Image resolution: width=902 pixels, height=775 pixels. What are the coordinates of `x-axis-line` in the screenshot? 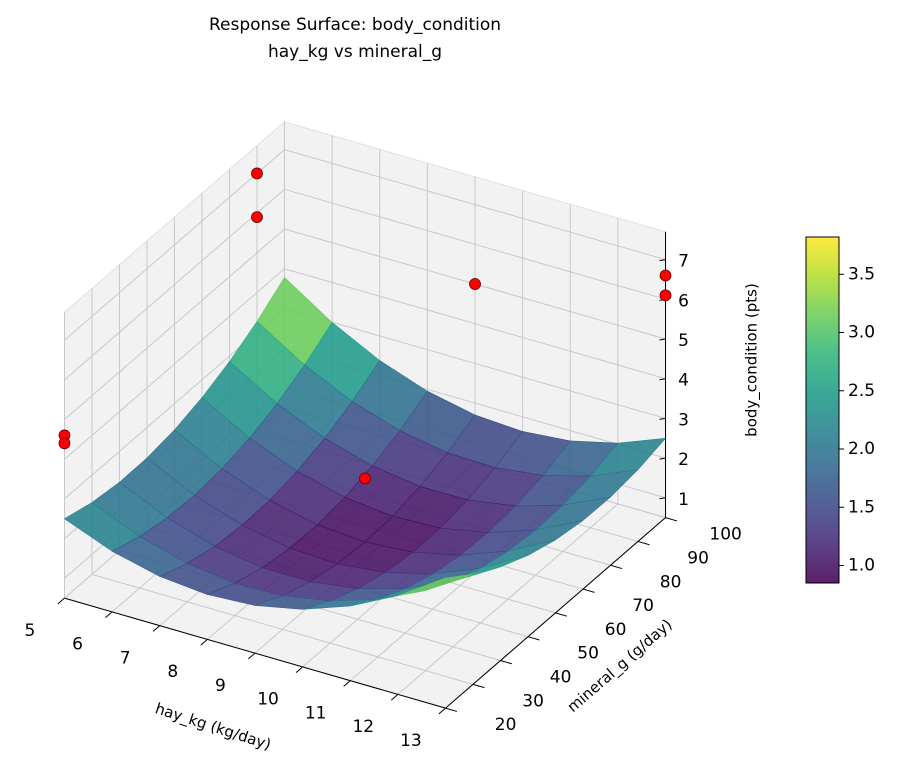 It's located at (255, 653).